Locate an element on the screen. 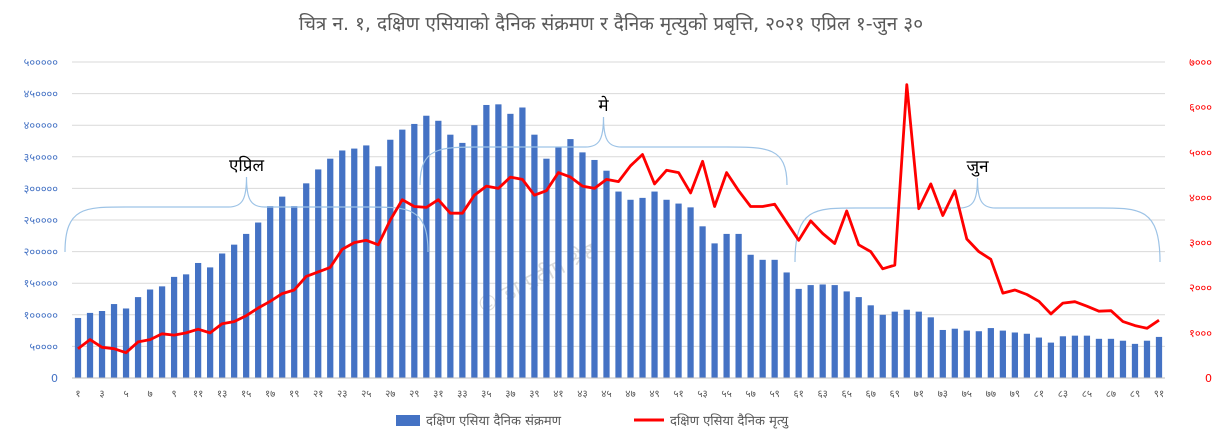 Image resolution: width=1222 pixels, height=446 pixels. x-tick-label: ६९ is located at coordinates (895, 394).